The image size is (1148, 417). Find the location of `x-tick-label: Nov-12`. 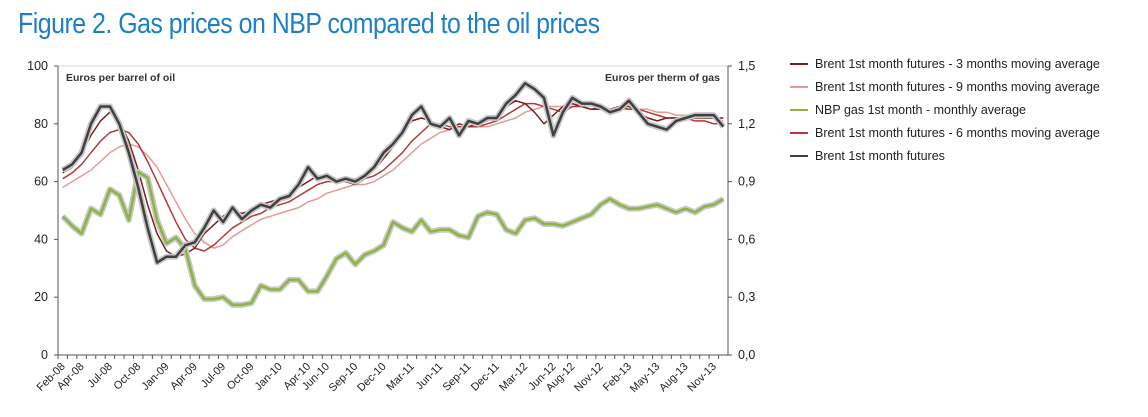

x-tick-label: Nov-12 is located at coordinates (589, 378).